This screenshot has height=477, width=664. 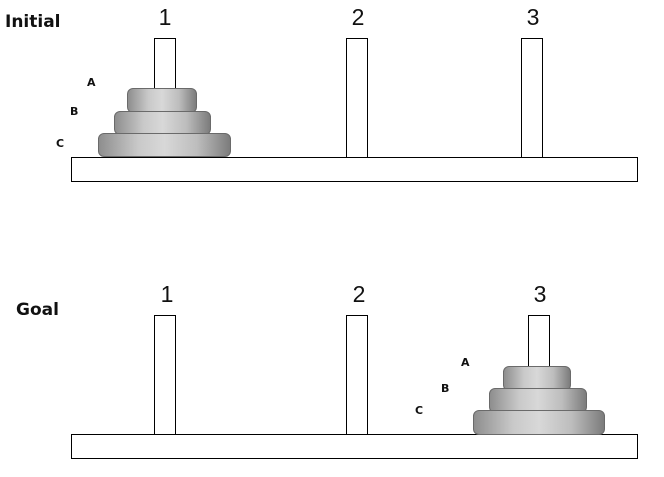 I want to click on goal-peg-number-3: 3, so click(x=540, y=294).